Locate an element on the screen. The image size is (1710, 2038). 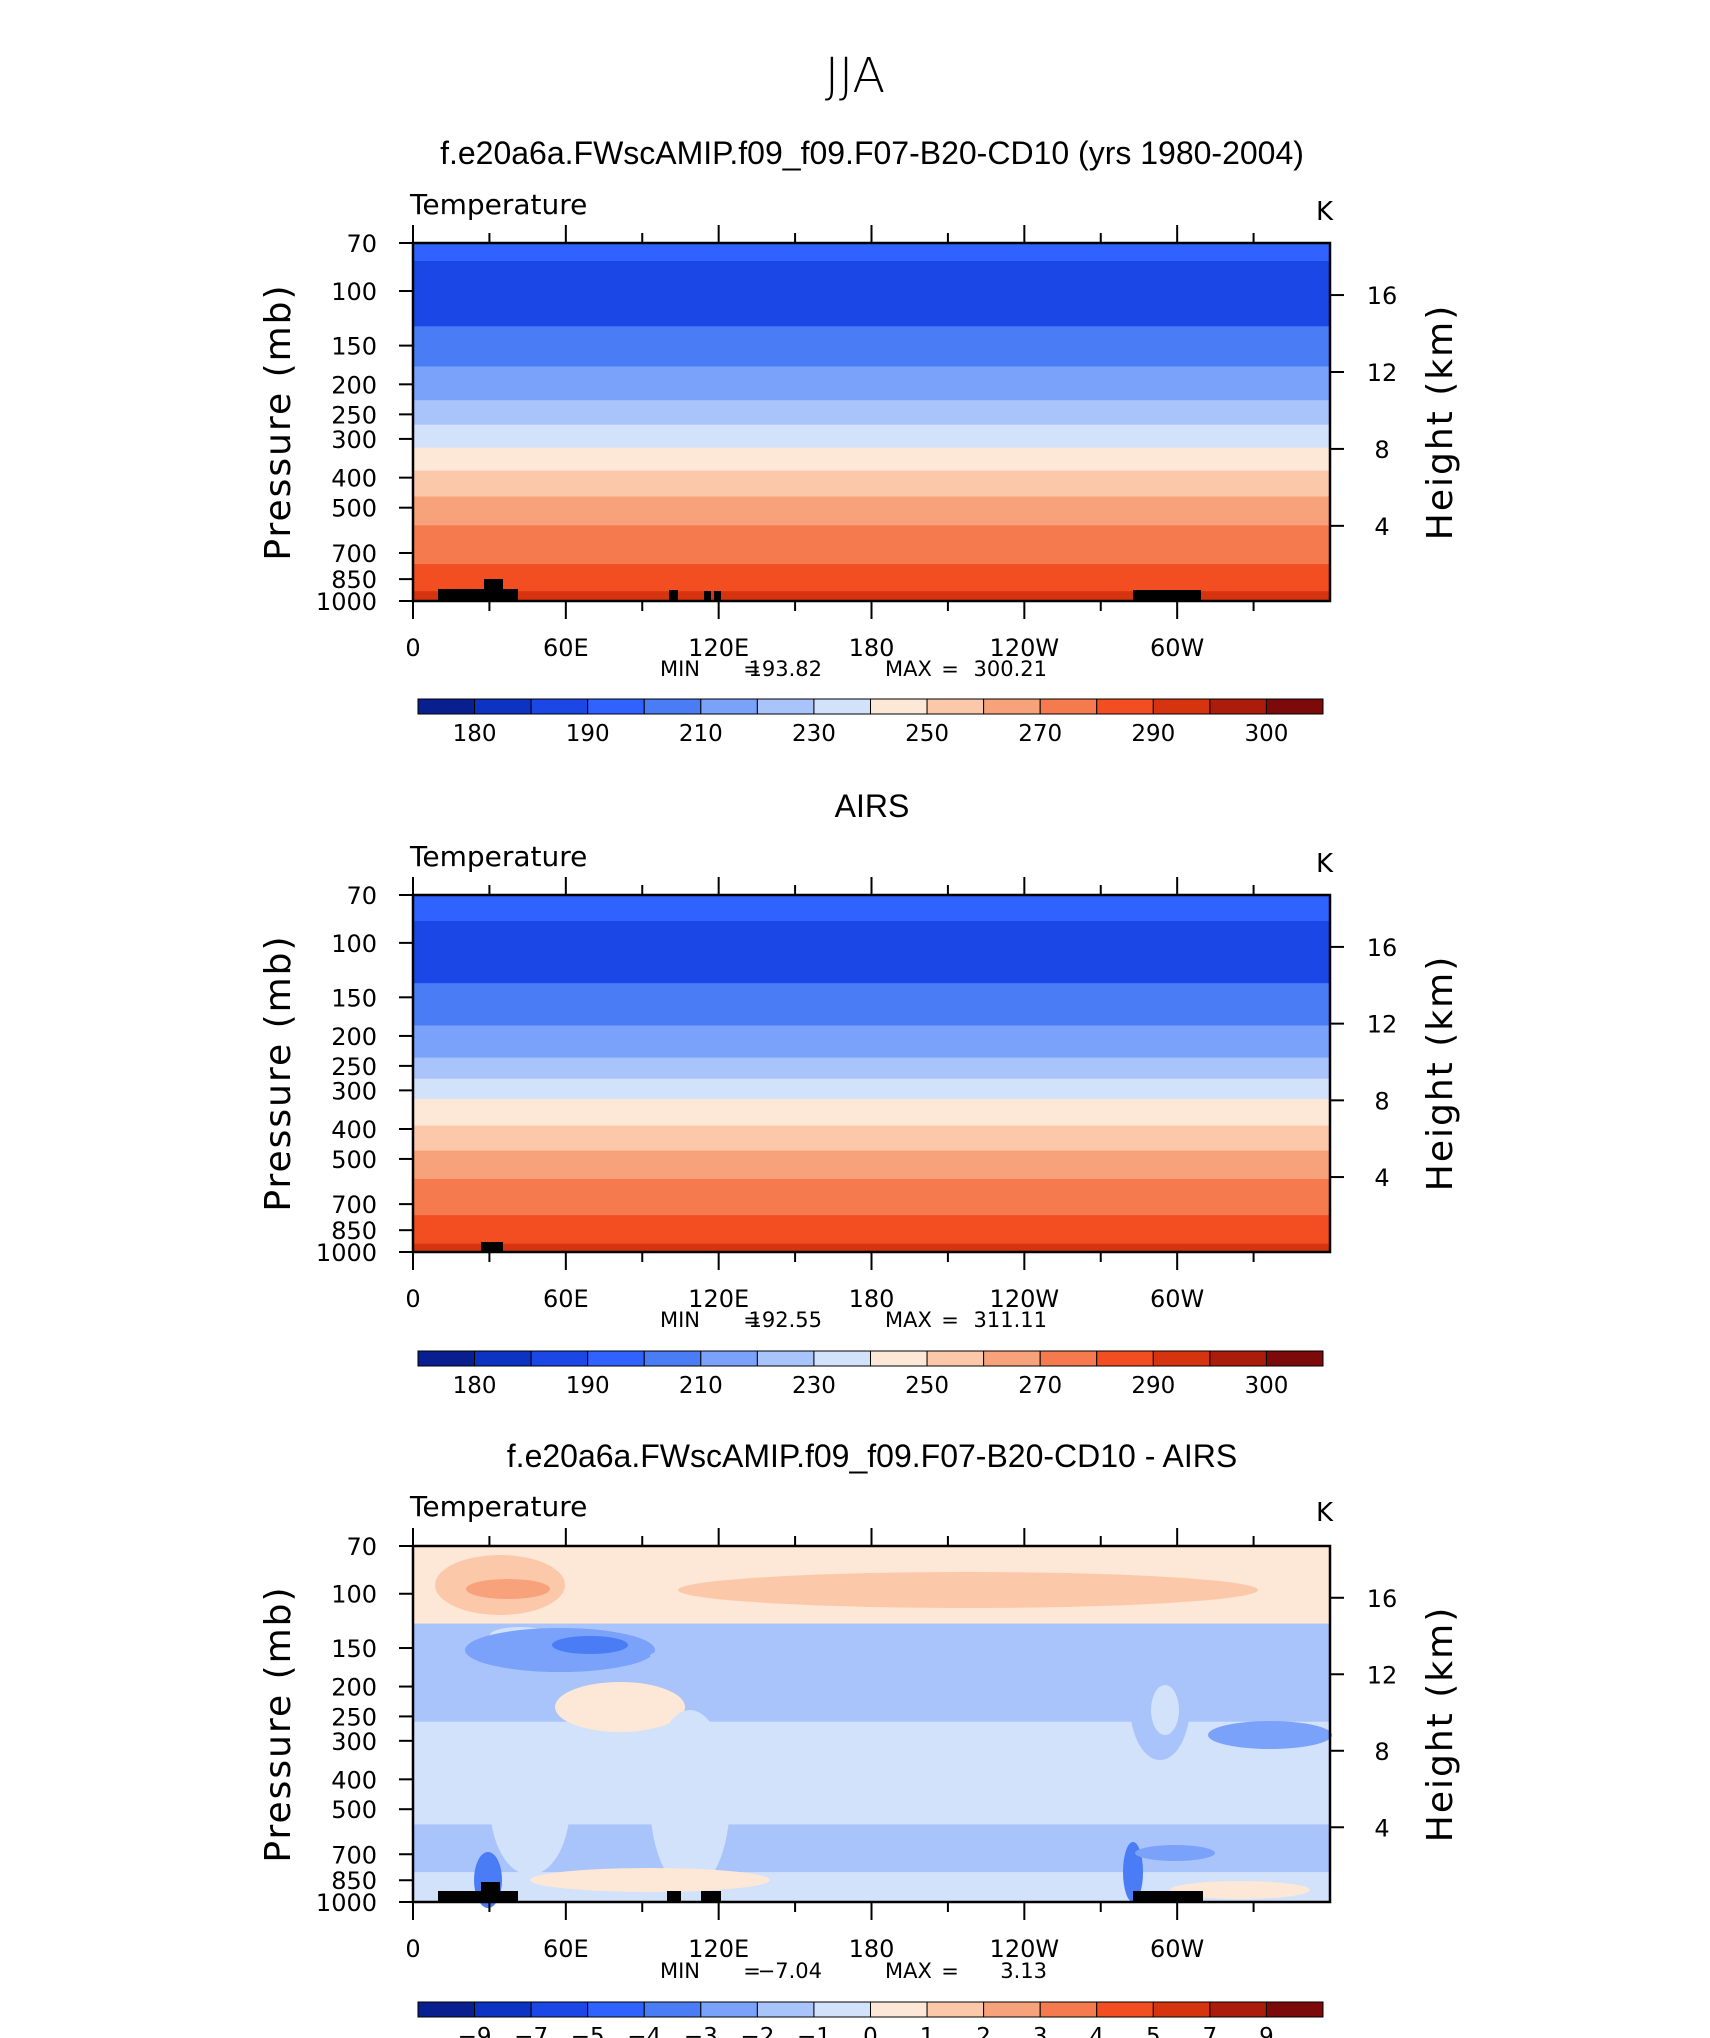
colorbar-tick-label: 1 is located at coordinates (927, 2031).